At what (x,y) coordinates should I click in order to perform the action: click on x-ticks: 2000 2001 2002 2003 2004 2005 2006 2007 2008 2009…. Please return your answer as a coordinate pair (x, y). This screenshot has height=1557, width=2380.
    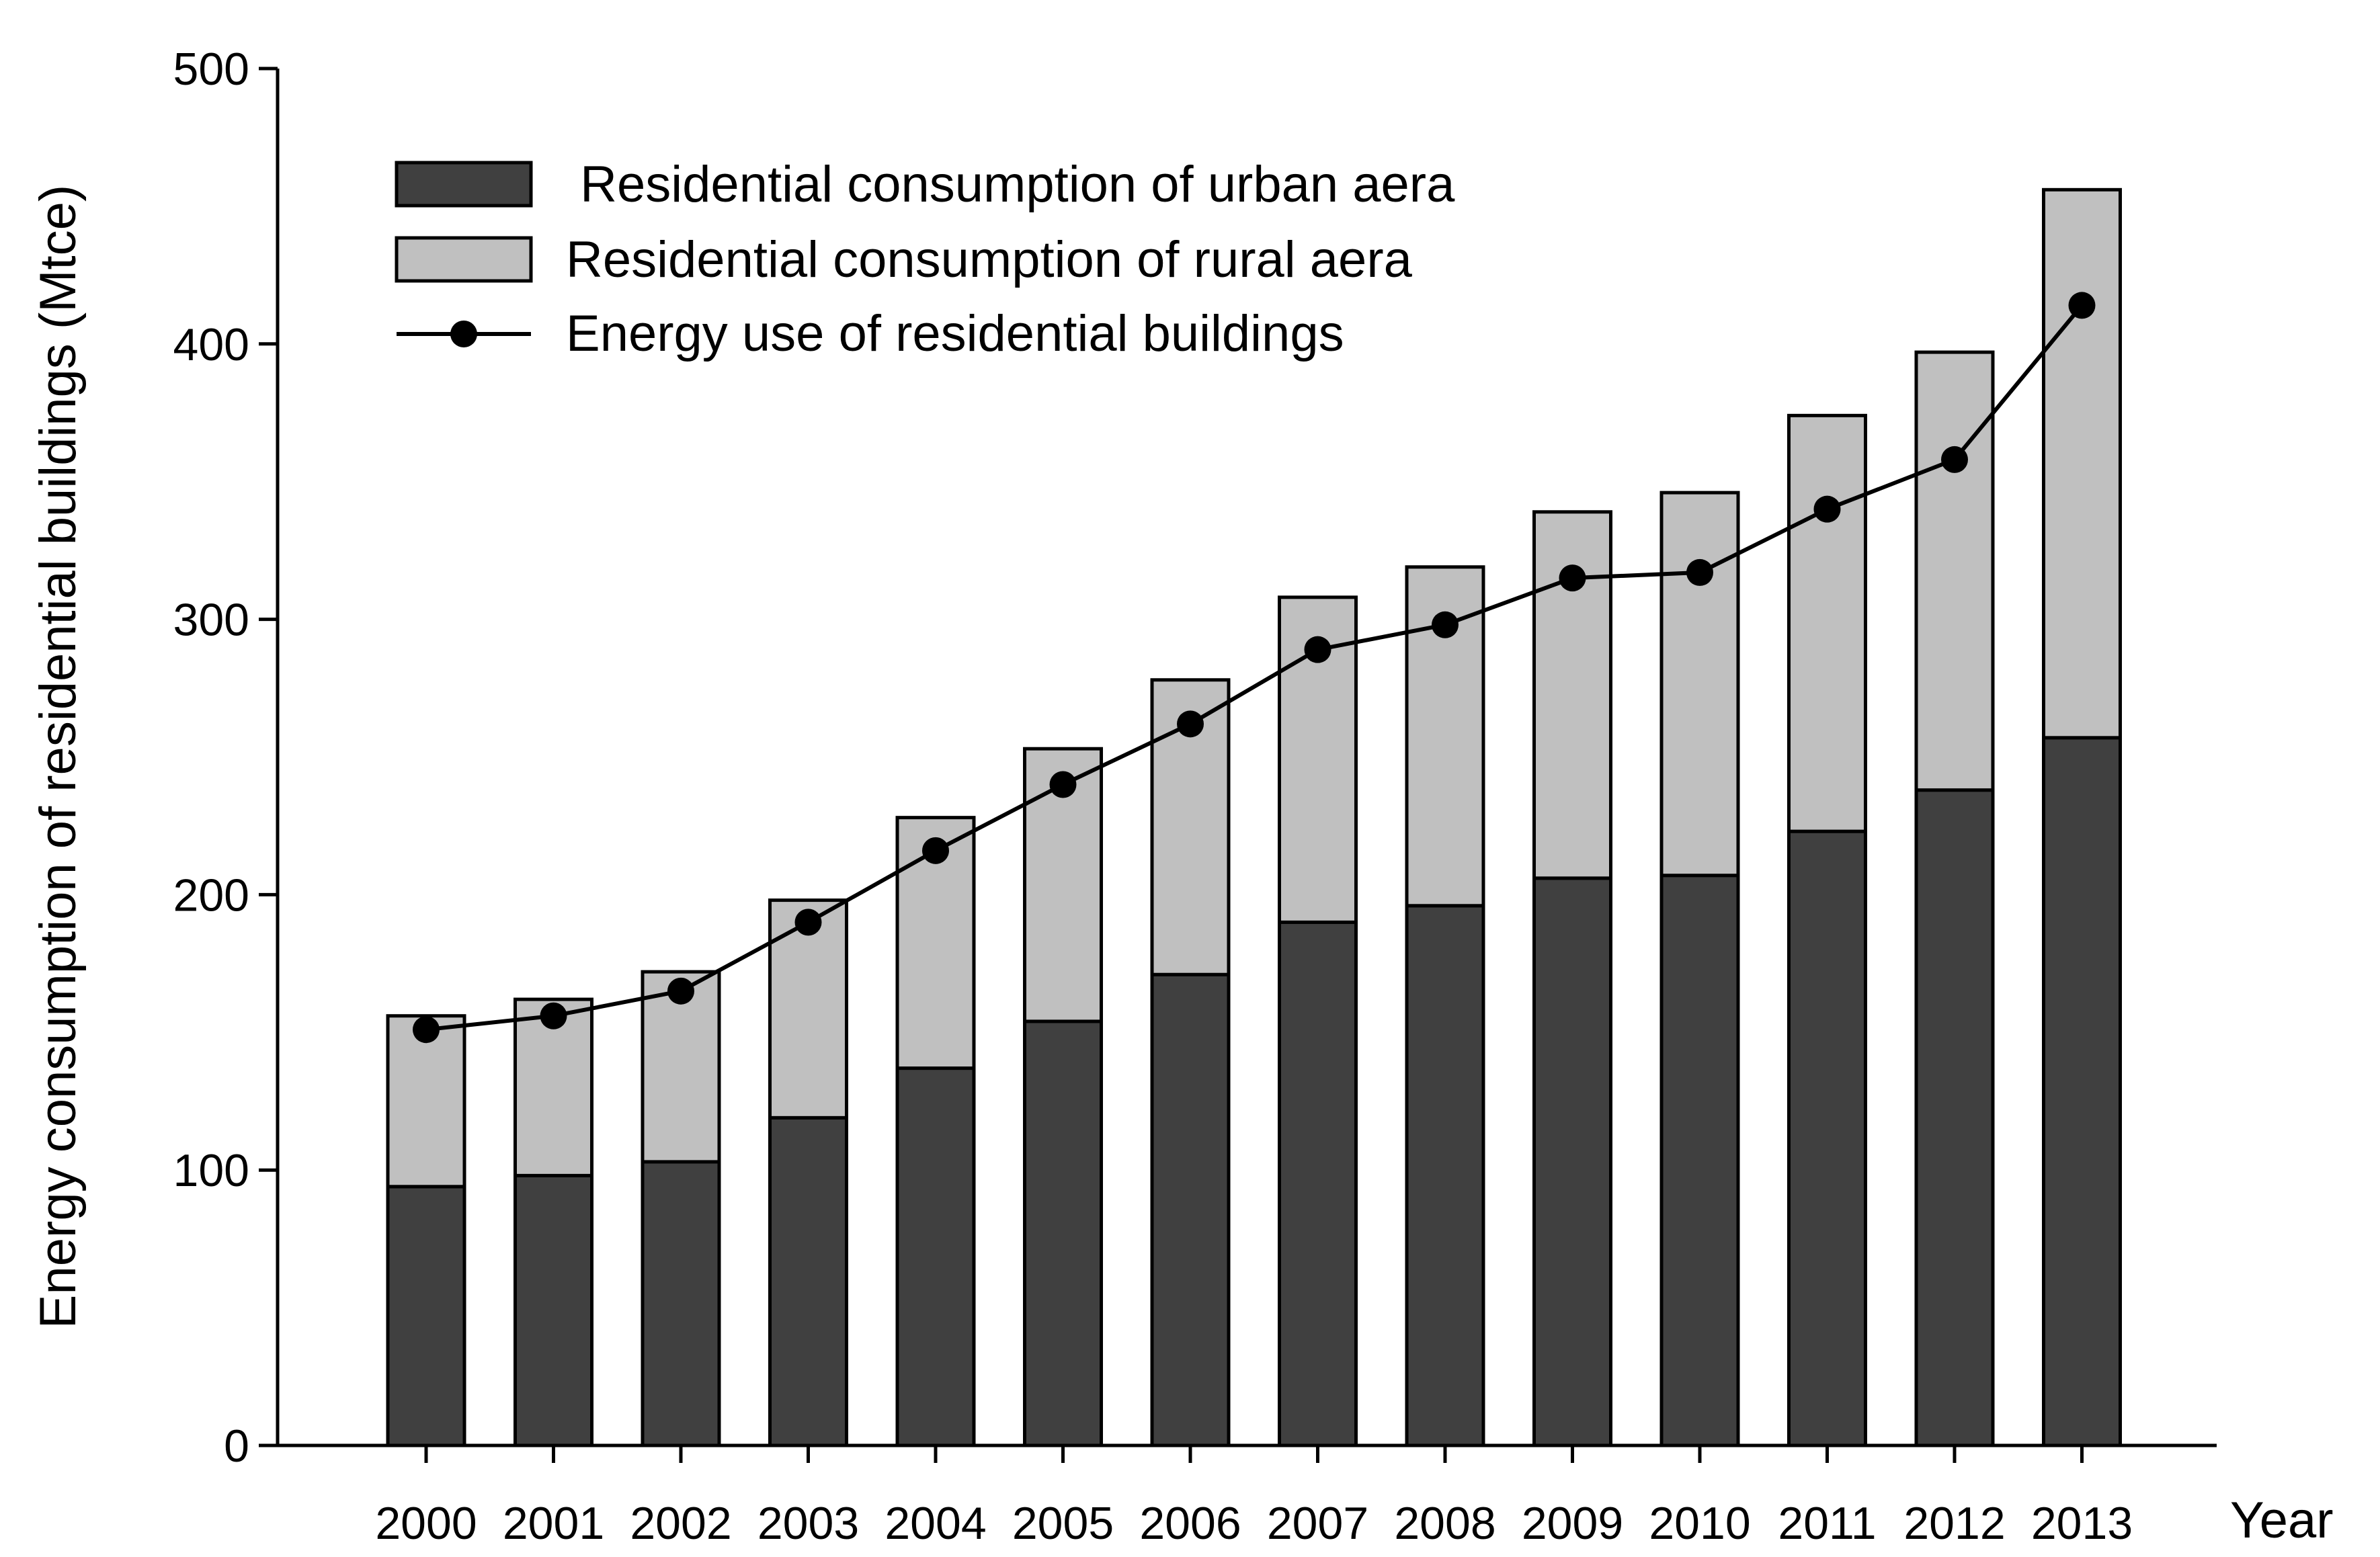
    Looking at the image, I should click on (1254, 1497).